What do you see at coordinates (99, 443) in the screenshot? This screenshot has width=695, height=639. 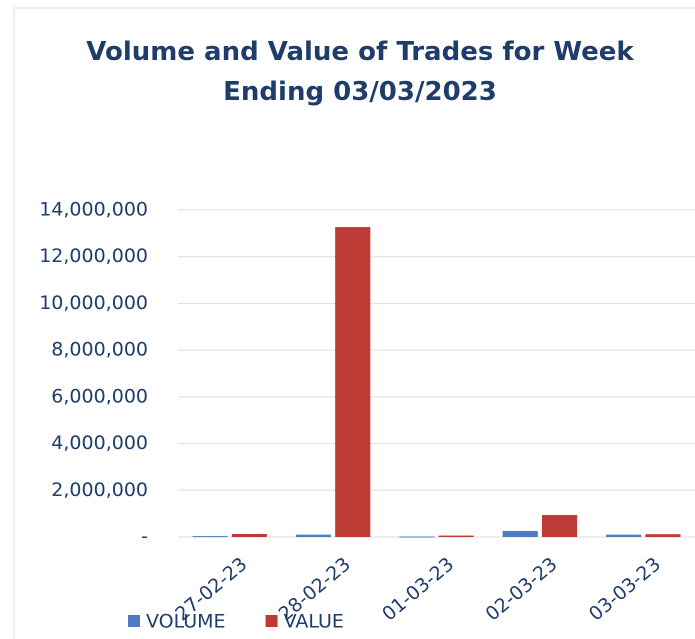 I see `y-tick-label: 4,000,000` at bounding box center [99, 443].